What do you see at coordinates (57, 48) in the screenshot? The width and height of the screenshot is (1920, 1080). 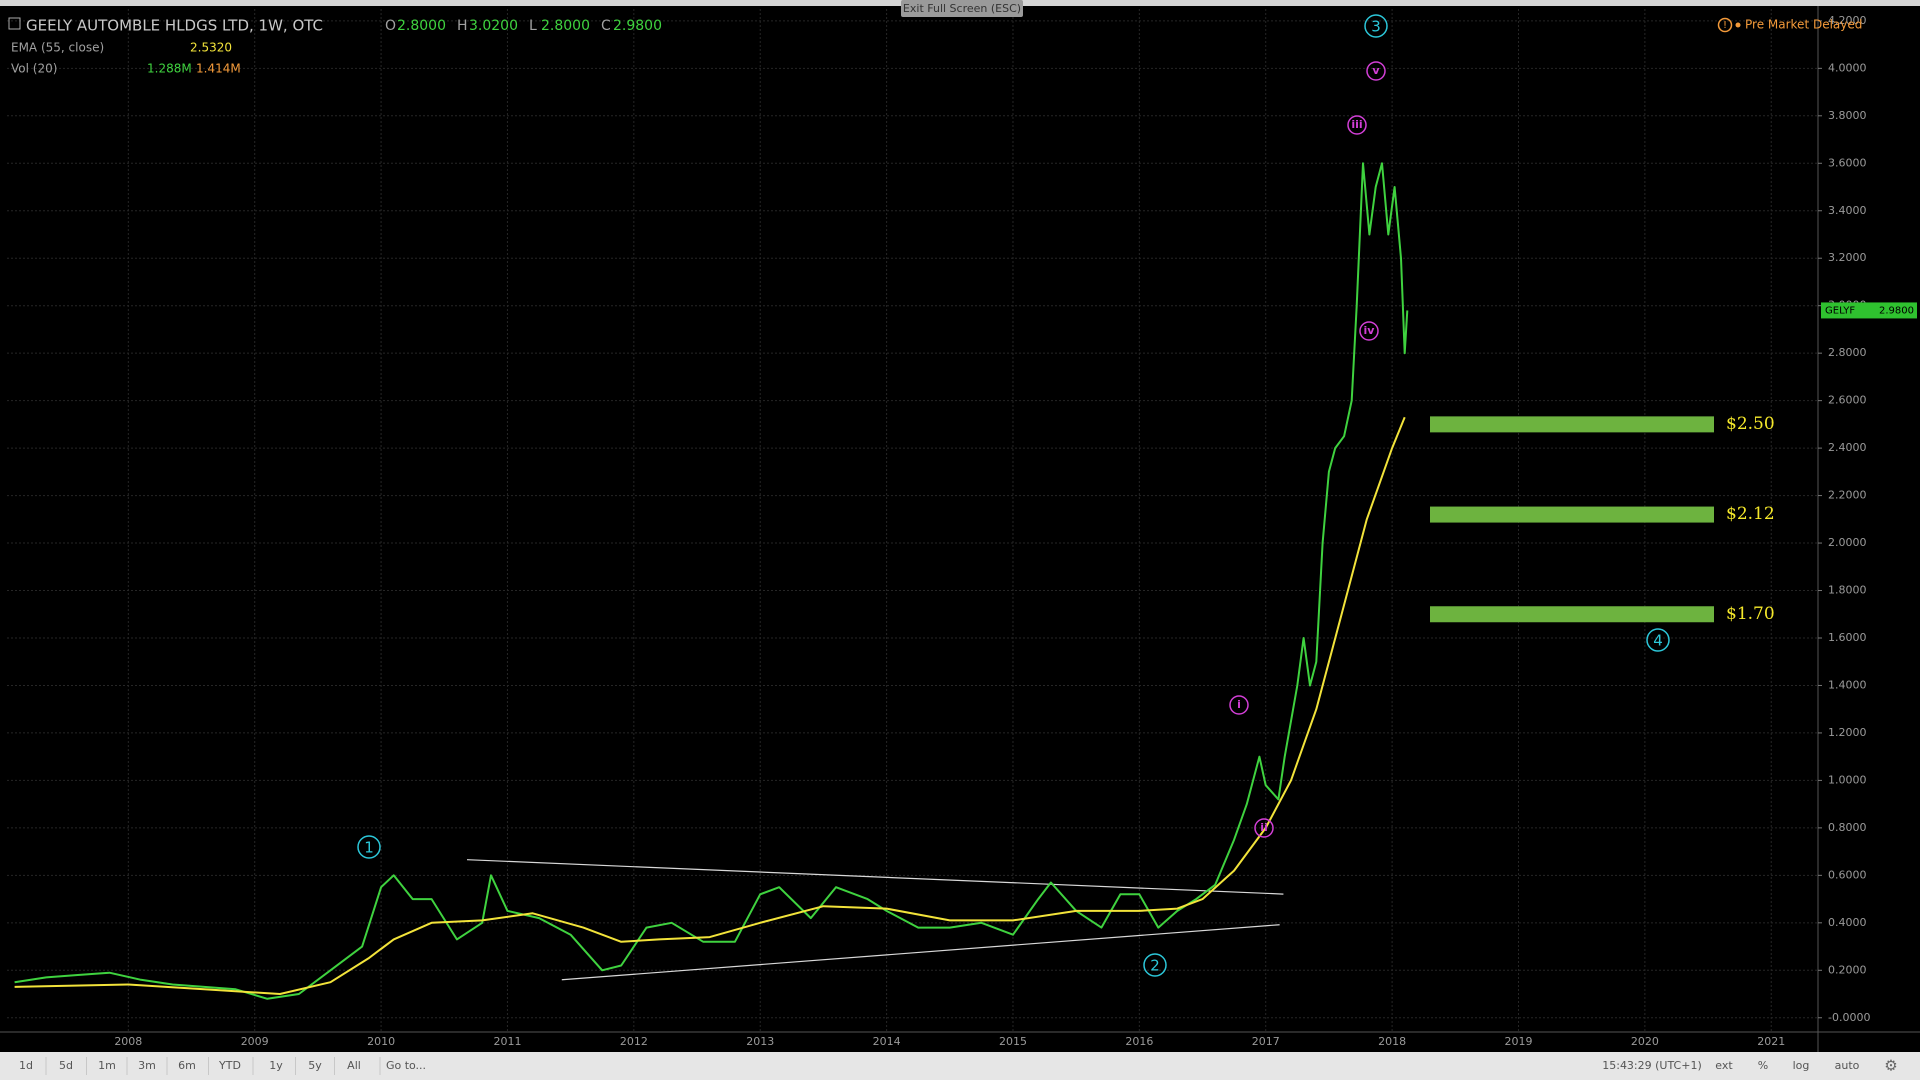 I see `ema-name: EMA (55, close)` at bounding box center [57, 48].